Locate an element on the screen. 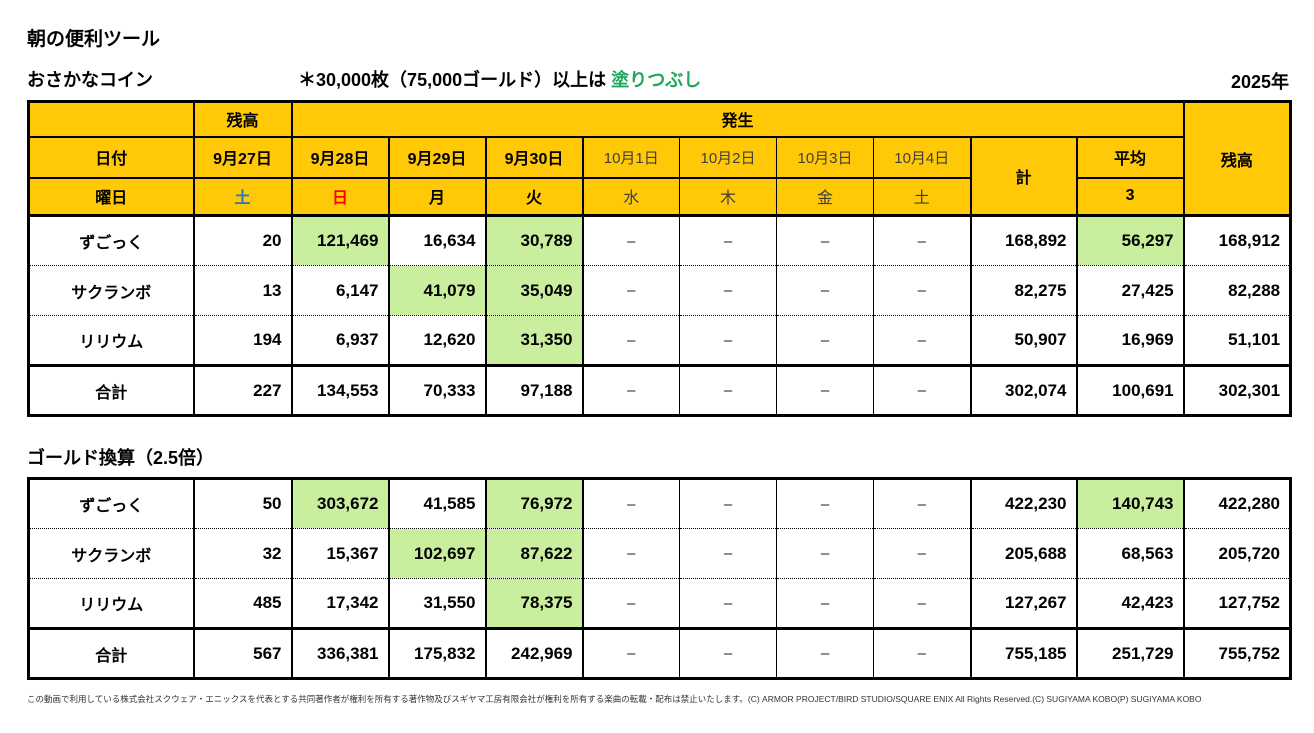  header-date-cell: 10月3日 is located at coordinates (825, 157).